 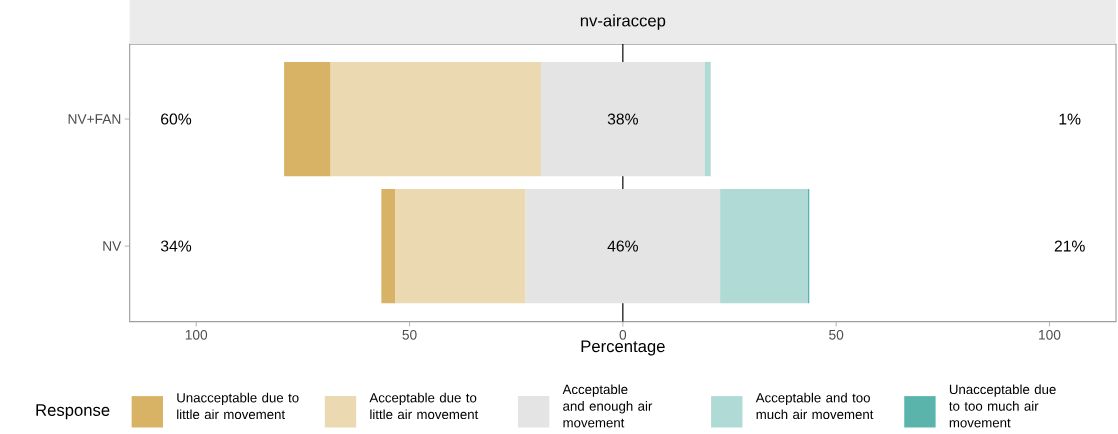 I want to click on legend-label: Acceptable and enough air movement, so click(x=607, y=406).